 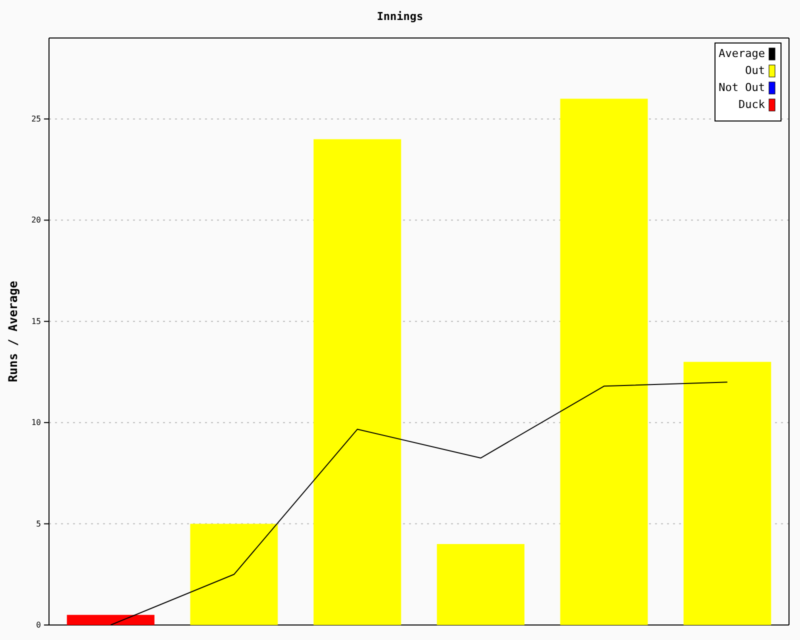 I want to click on y-tick-label: 10, so click(x=36, y=423).